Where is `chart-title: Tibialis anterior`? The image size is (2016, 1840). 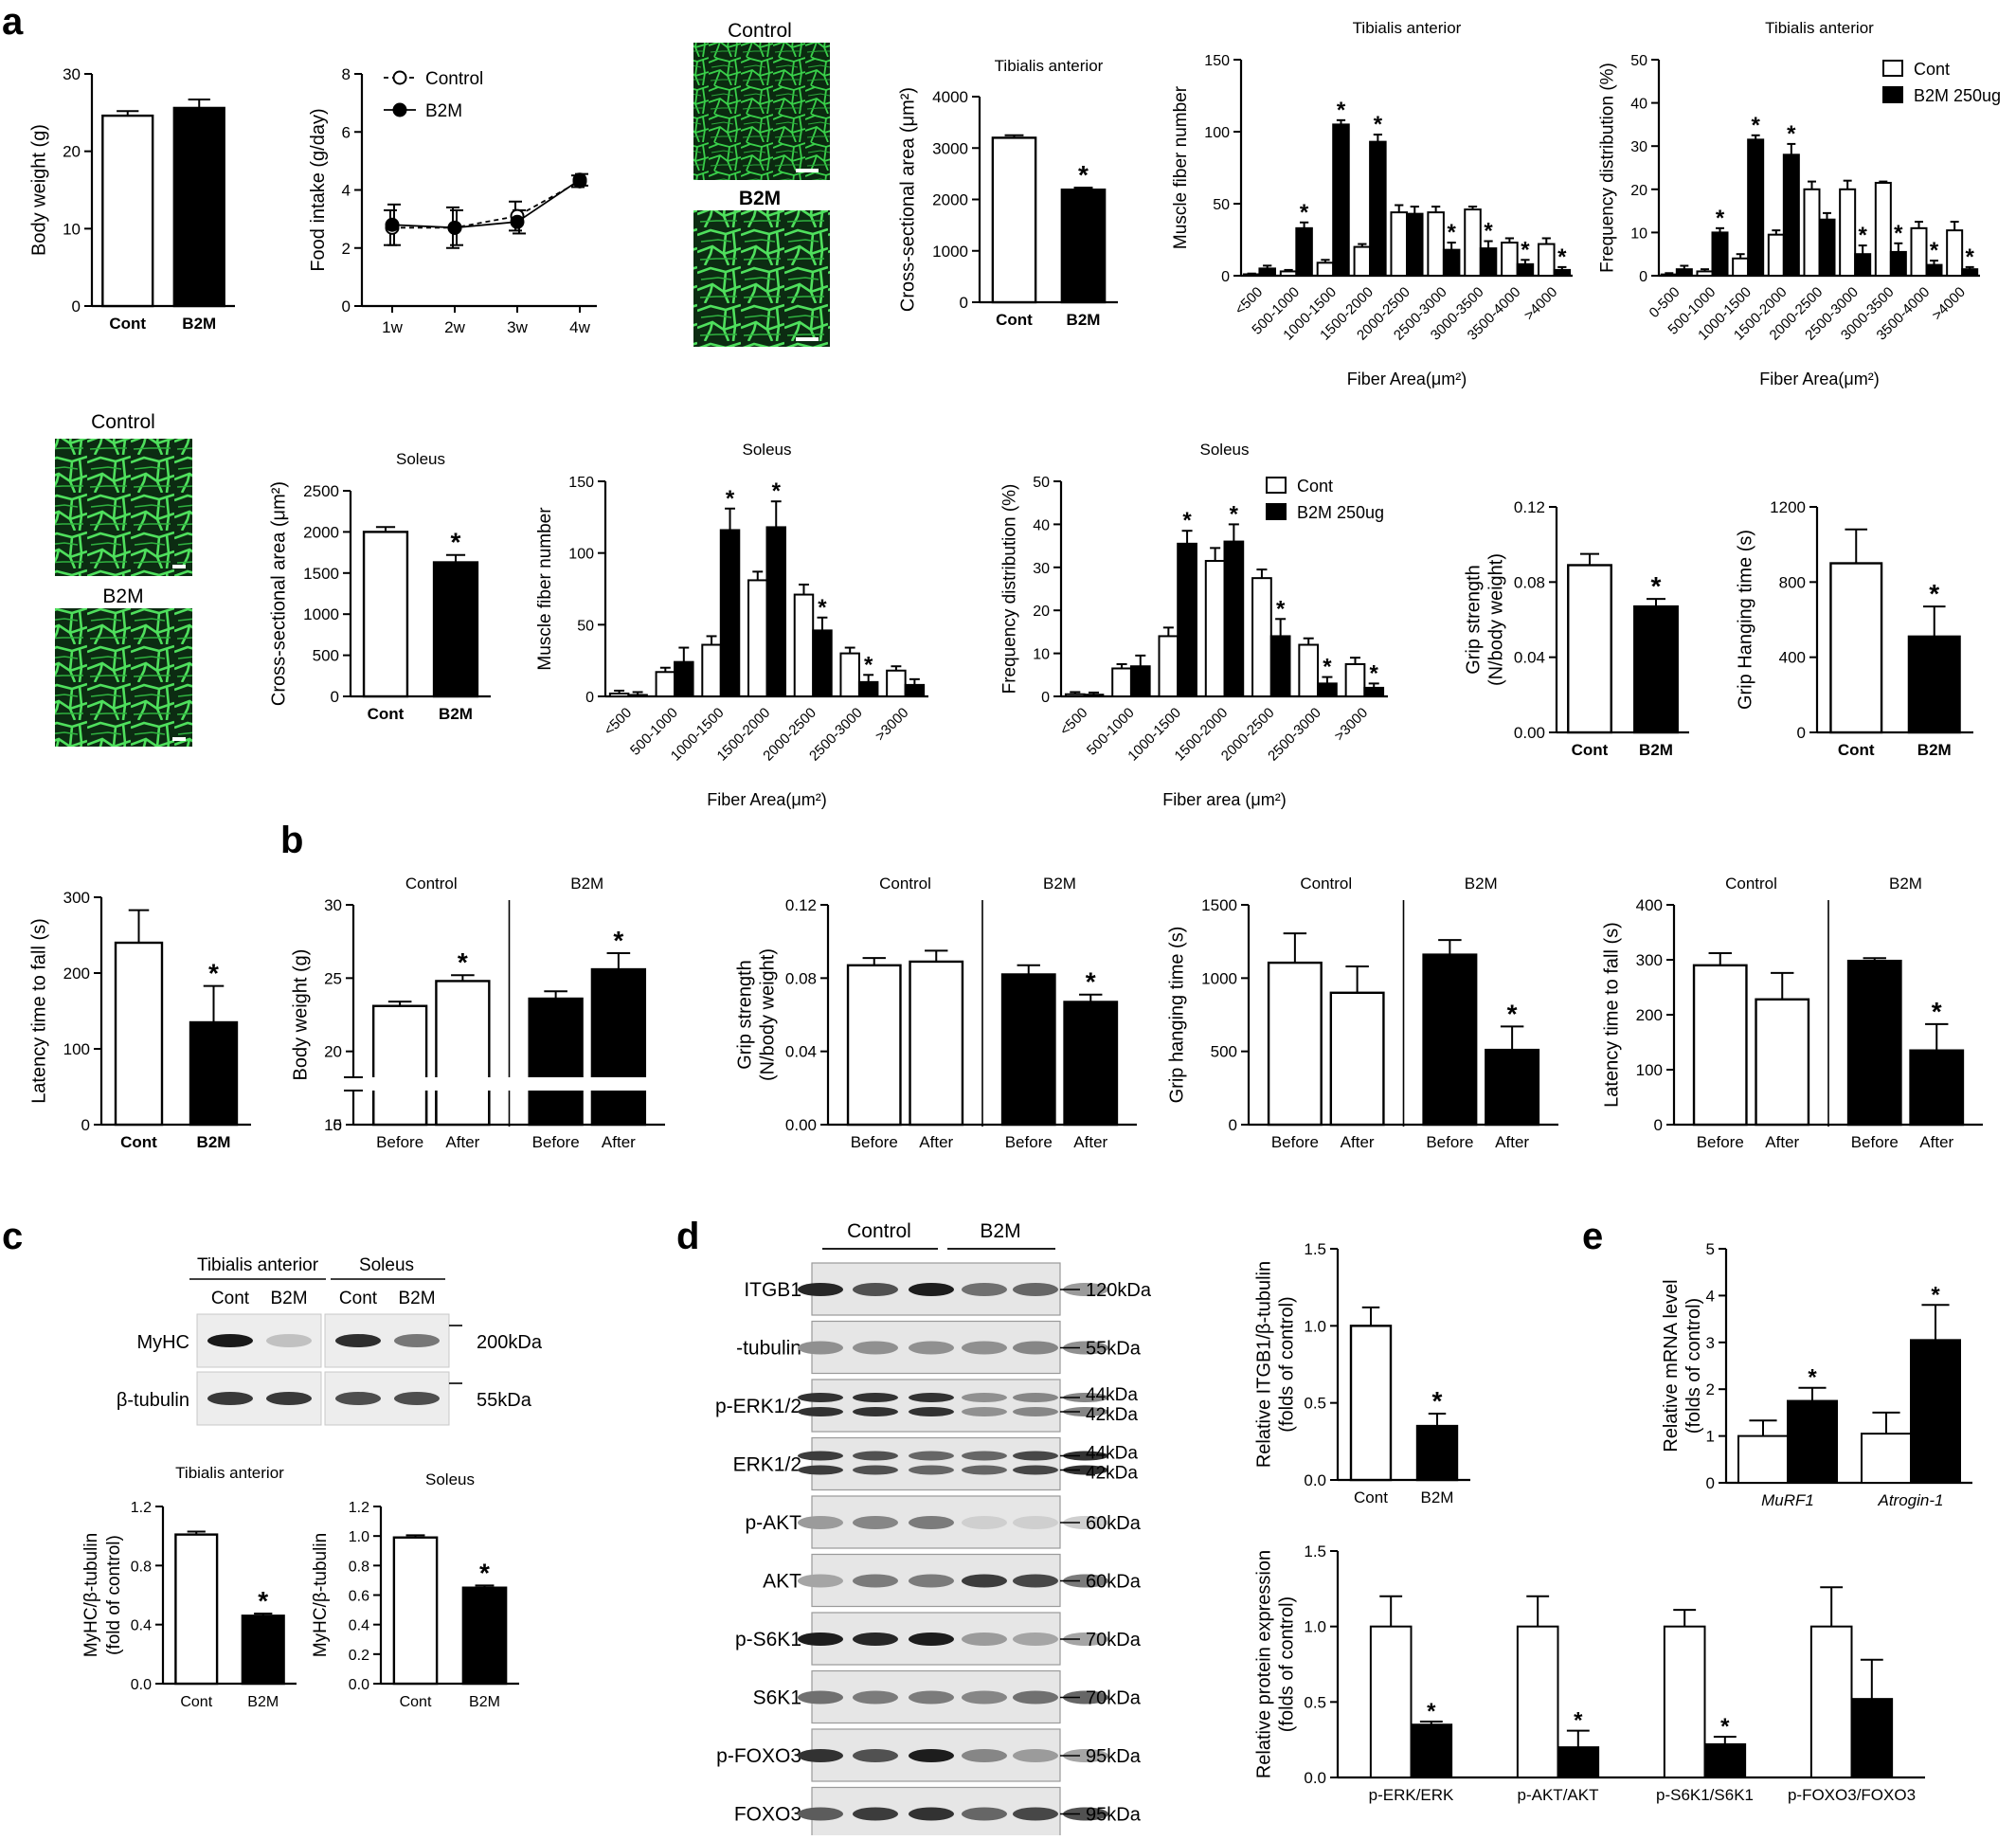 chart-title: Tibialis anterior is located at coordinates (1407, 28).